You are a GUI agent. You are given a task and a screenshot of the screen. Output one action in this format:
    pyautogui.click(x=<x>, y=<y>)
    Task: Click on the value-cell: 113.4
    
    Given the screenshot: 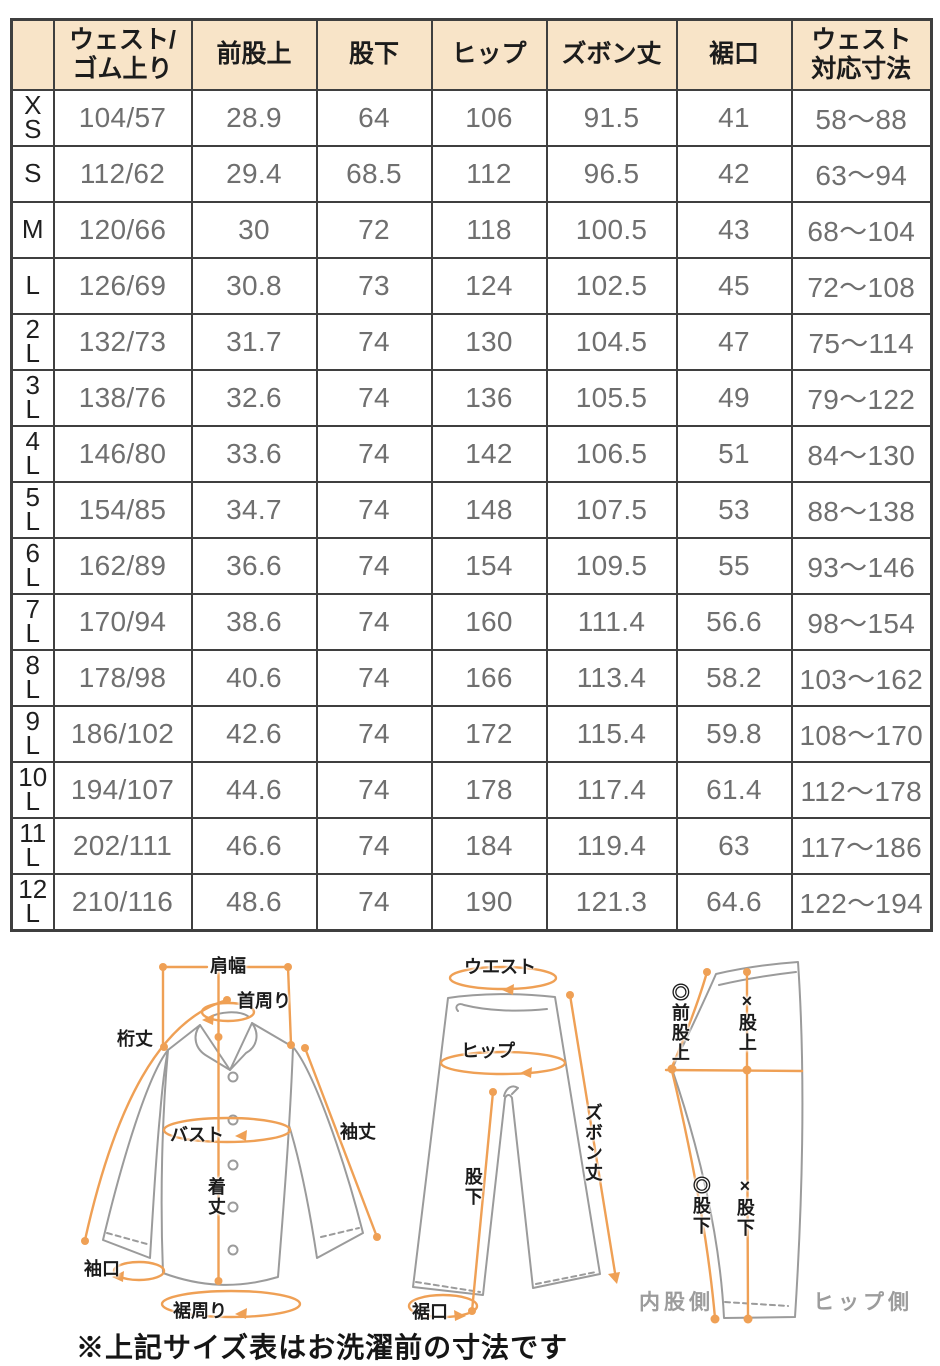 What is the action you would take?
    pyautogui.click(x=611, y=678)
    